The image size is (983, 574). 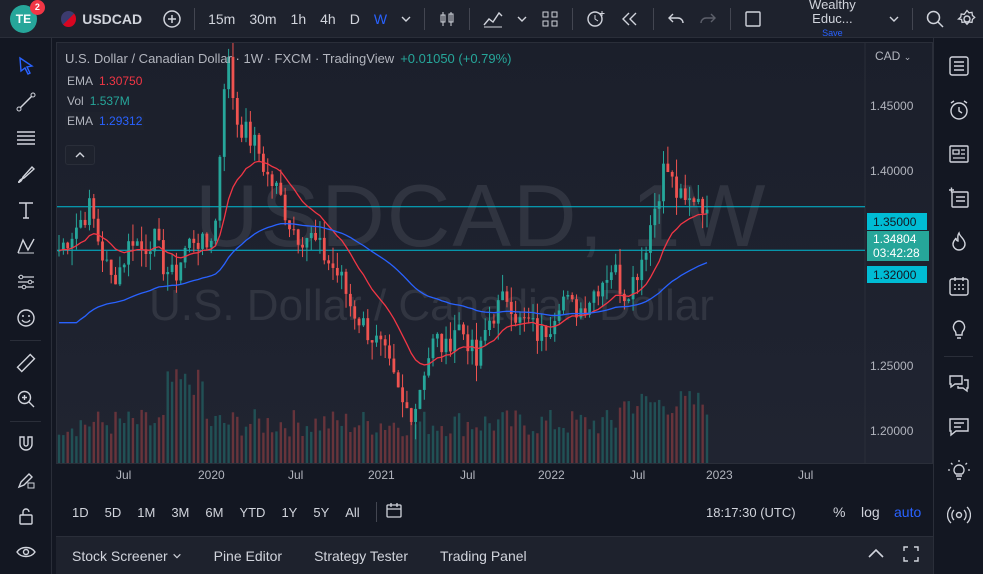 What do you see at coordinates (354, 18) in the screenshot?
I see `timeframe-d: D` at bounding box center [354, 18].